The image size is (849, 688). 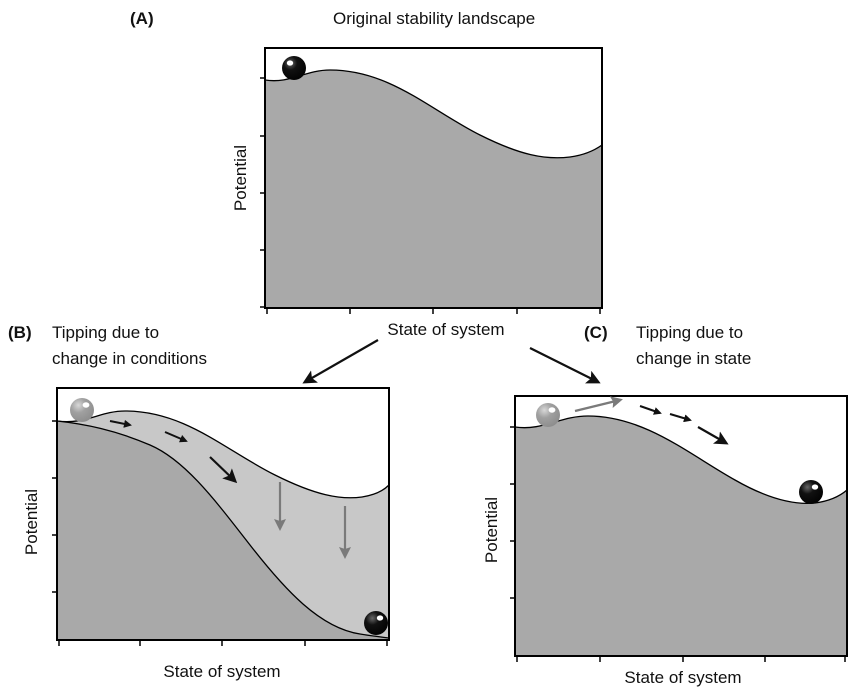 What do you see at coordinates (434, 18) in the screenshot?
I see `panel-a-title: Original stability landscape` at bounding box center [434, 18].